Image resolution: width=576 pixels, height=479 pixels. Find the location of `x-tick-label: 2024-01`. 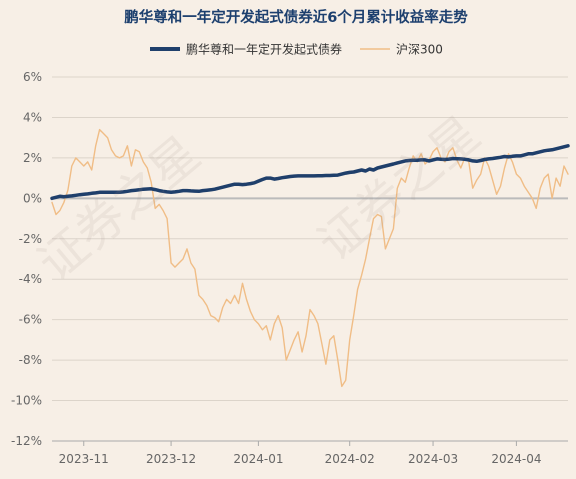

x-tick-label: 2024-01 is located at coordinates (258, 459).